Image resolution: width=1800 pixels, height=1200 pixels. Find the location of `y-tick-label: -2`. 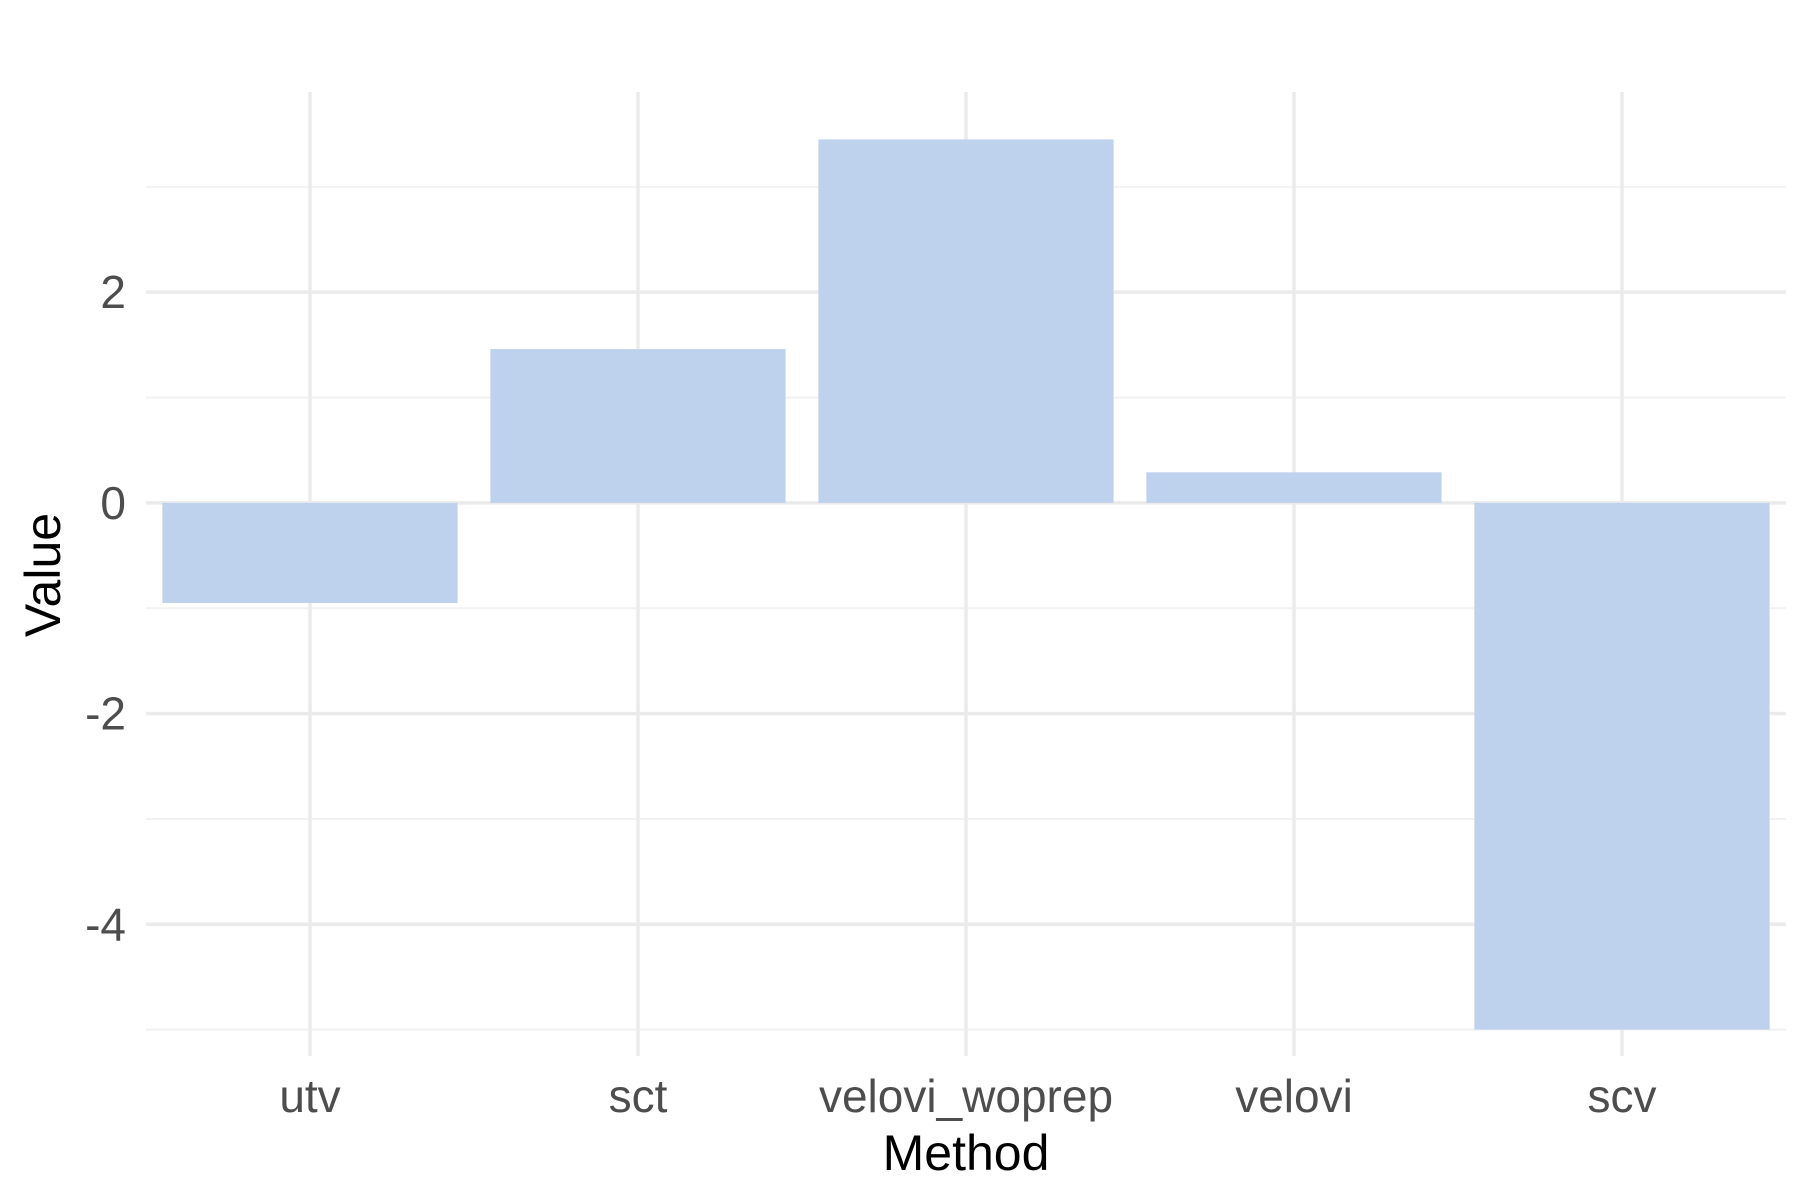

y-tick-label: -2 is located at coordinates (105, 714).